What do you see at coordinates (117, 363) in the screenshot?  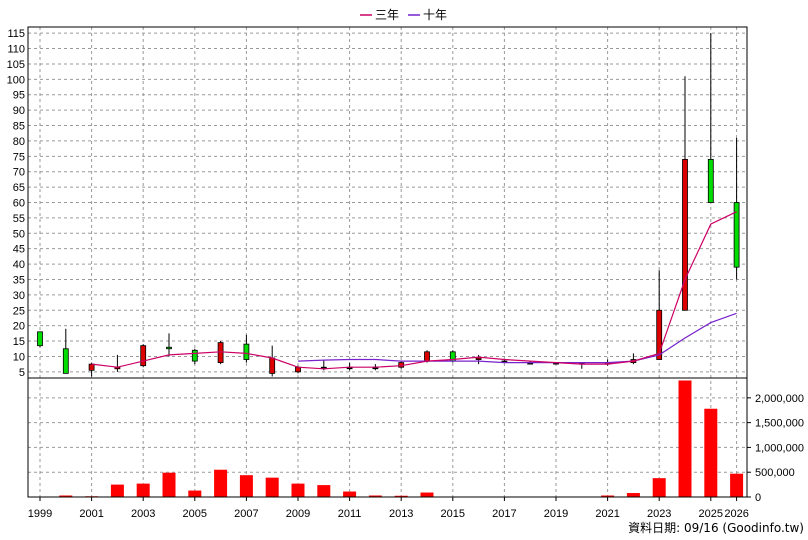 I see `candle-2002` at bounding box center [117, 363].